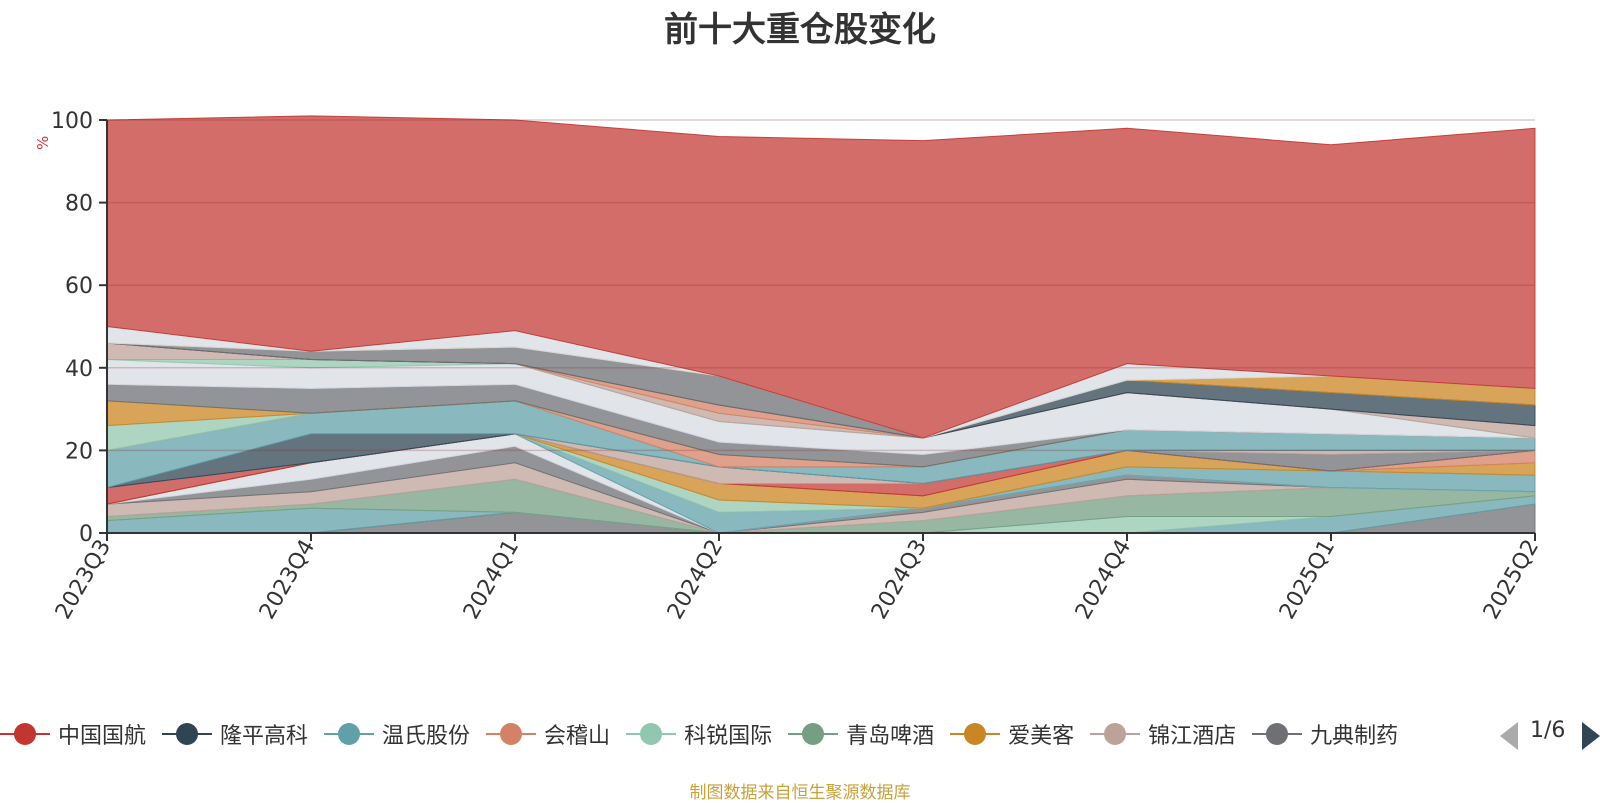 This screenshot has width=1600, height=803. I want to click on y-tick-label: 80, so click(79, 204).